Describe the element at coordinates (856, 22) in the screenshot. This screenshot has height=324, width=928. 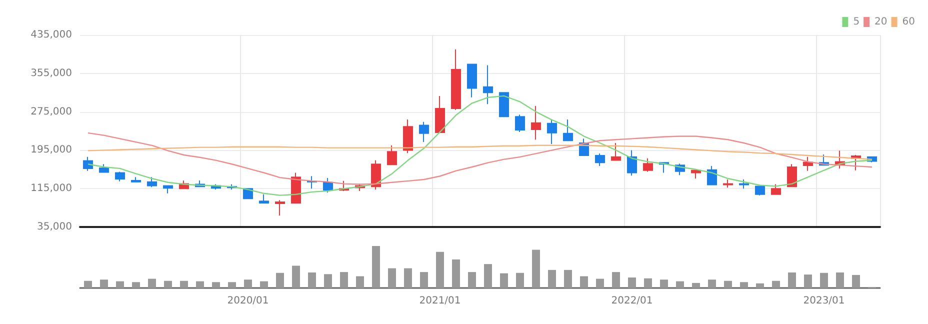
I see `legend-label: 5` at that location.